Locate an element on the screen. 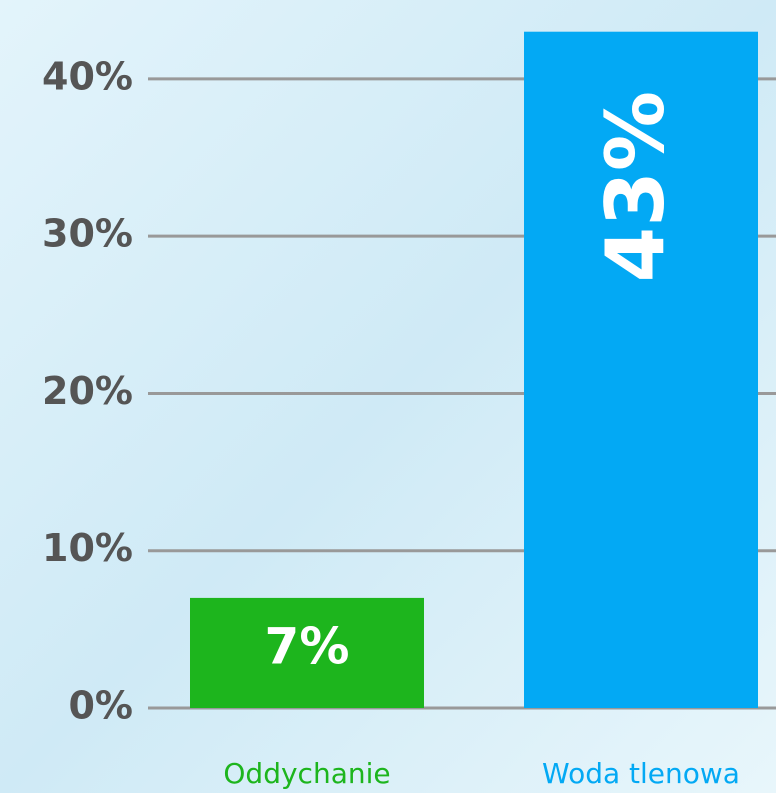 This screenshot has width=776, height=793. y-tick-label: 20% is located at coordinates (87, 391).